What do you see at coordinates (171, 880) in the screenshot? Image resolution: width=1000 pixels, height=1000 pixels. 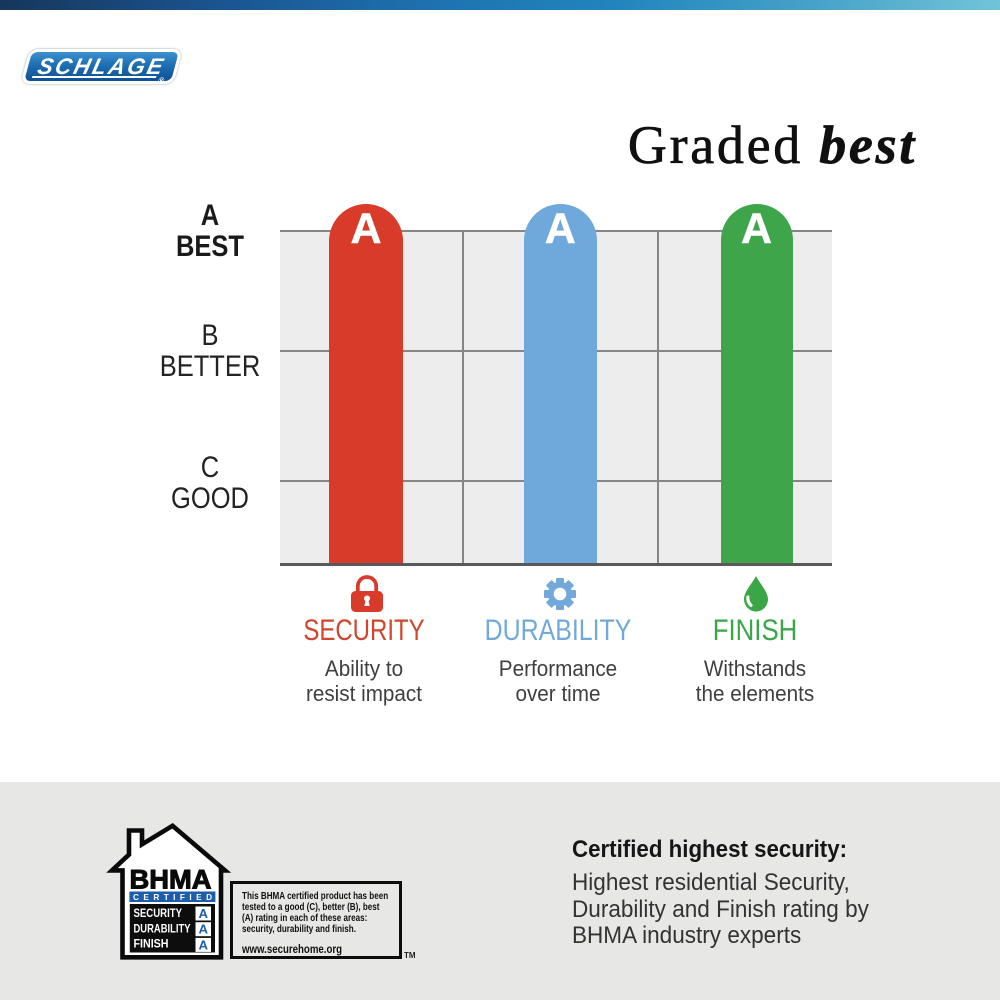 I see `svg-text: BHMA` at bounding box center [171, 880].